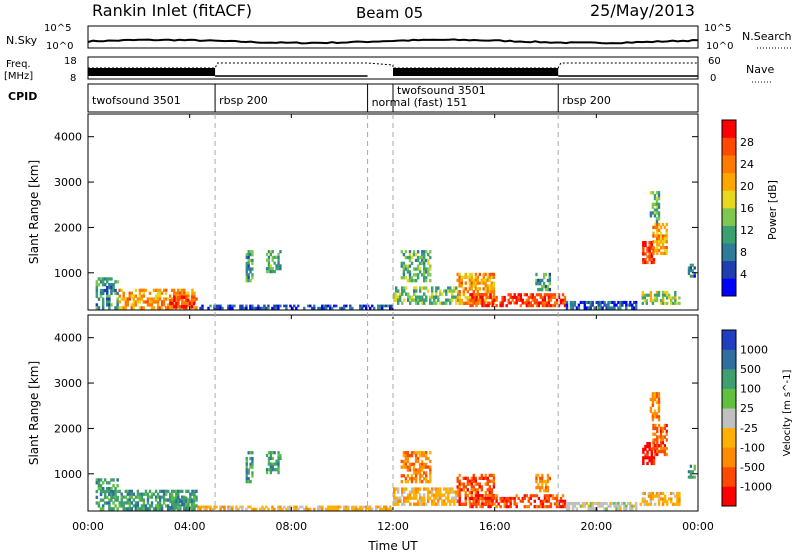  What do you see at coordinates (70, 61) in the screenshot?
I see `freq-tick-top: 18` at bounding box center [70, 61].